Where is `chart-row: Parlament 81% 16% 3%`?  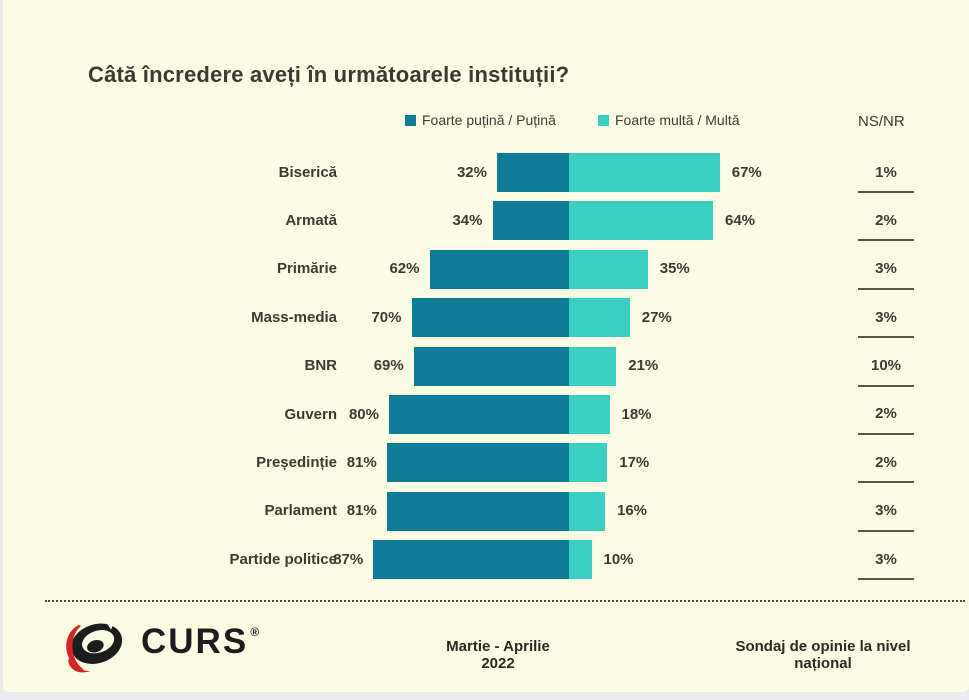 chart-row: Parlament 81% 16% 3% is located at coordinates (486, 511).